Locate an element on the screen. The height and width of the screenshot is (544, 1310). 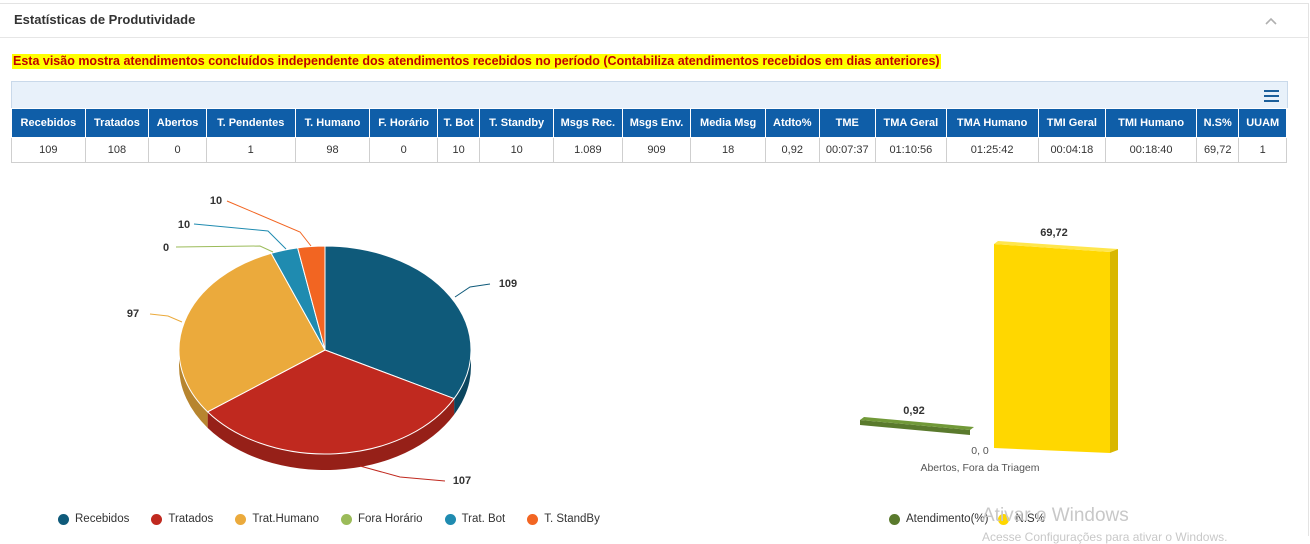
legend-item: Fora Horário is located at coordinates (382, 519).